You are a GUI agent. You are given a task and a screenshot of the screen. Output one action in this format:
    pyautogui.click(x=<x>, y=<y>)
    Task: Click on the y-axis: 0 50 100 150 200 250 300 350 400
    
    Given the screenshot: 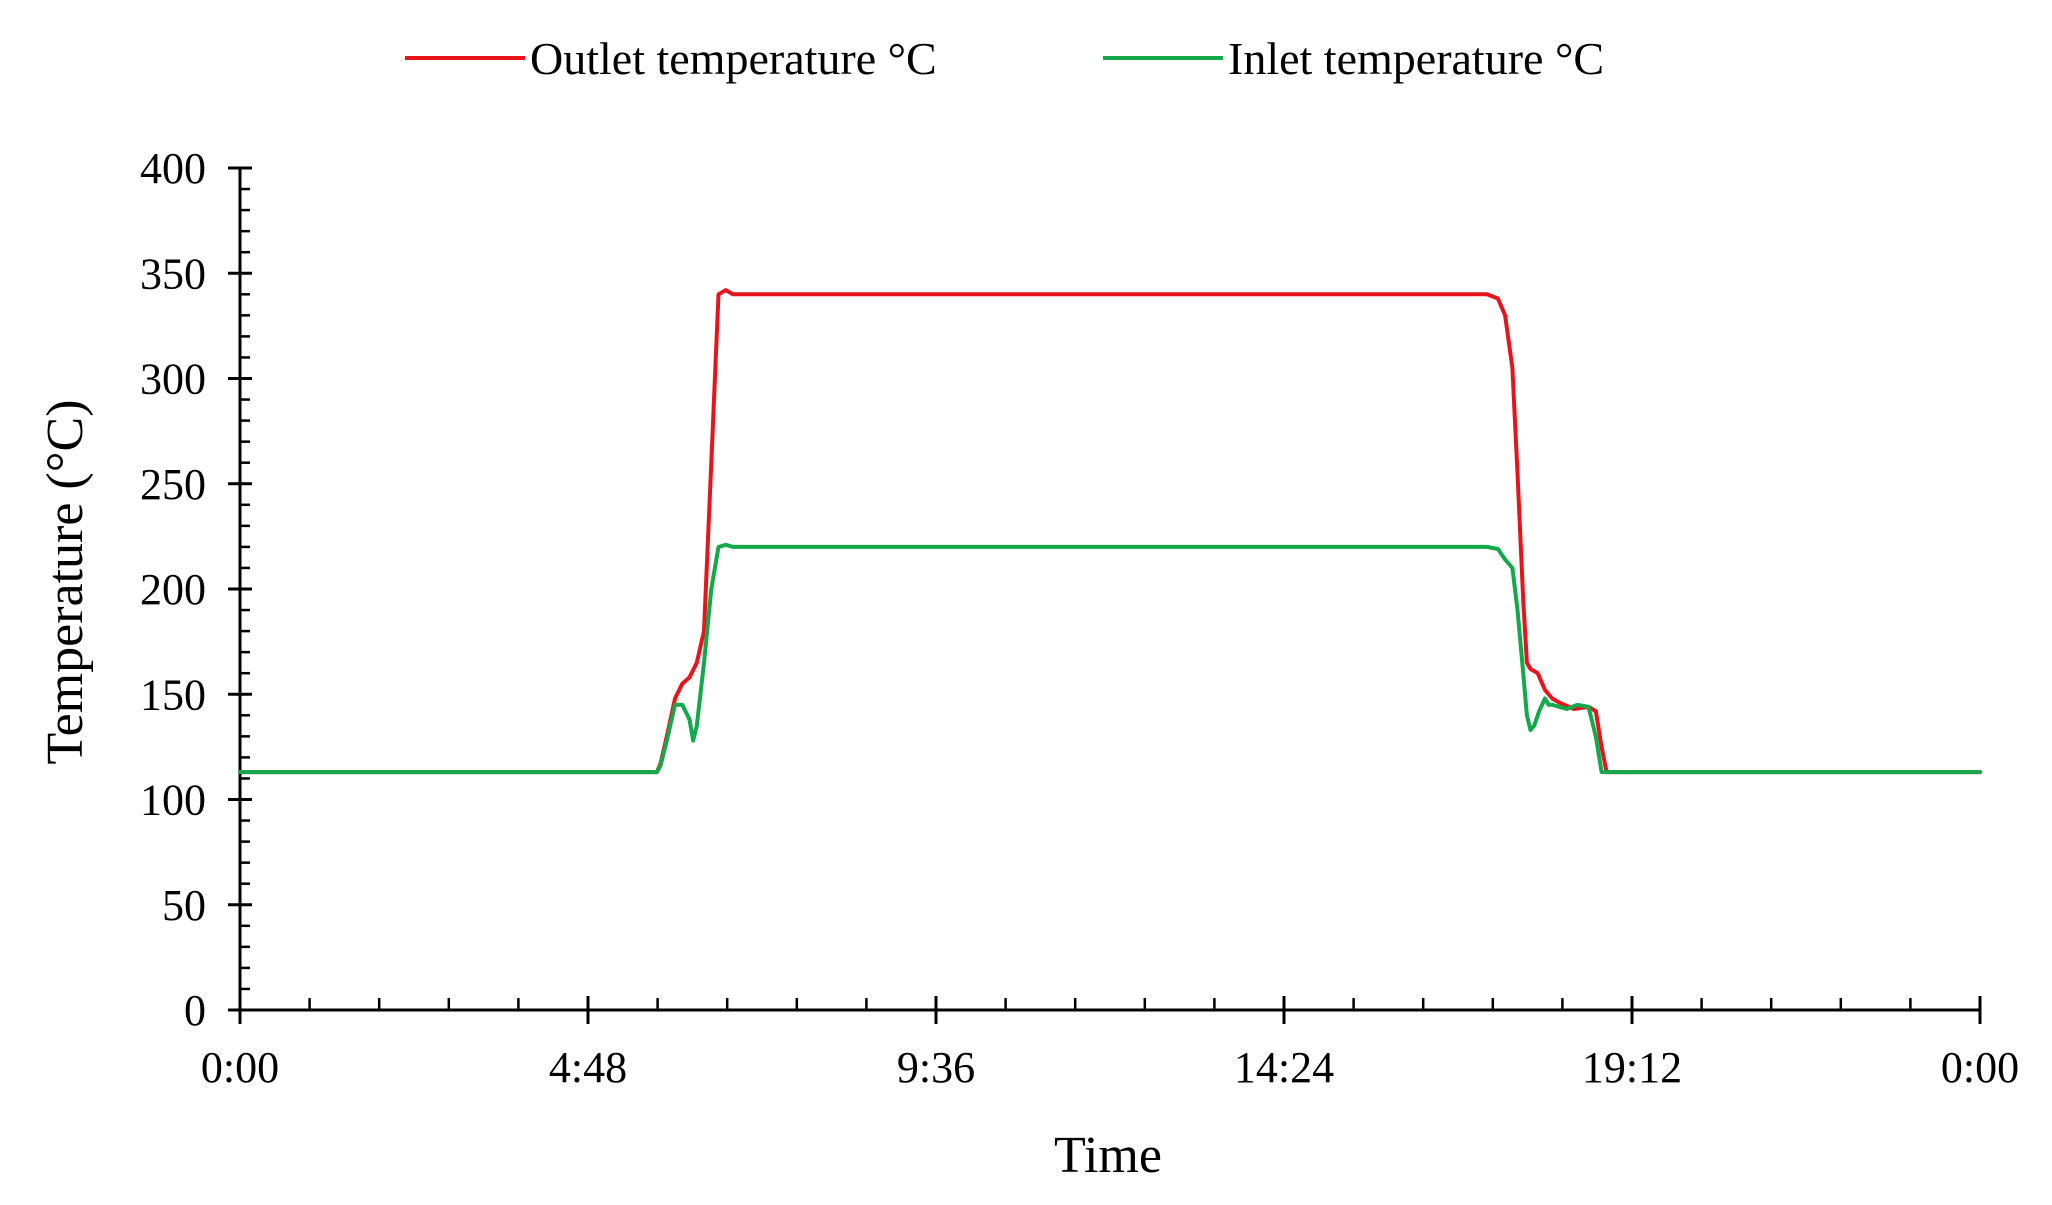 What is the action you would take?
    pyautogui.click(x=196, y=589)
    